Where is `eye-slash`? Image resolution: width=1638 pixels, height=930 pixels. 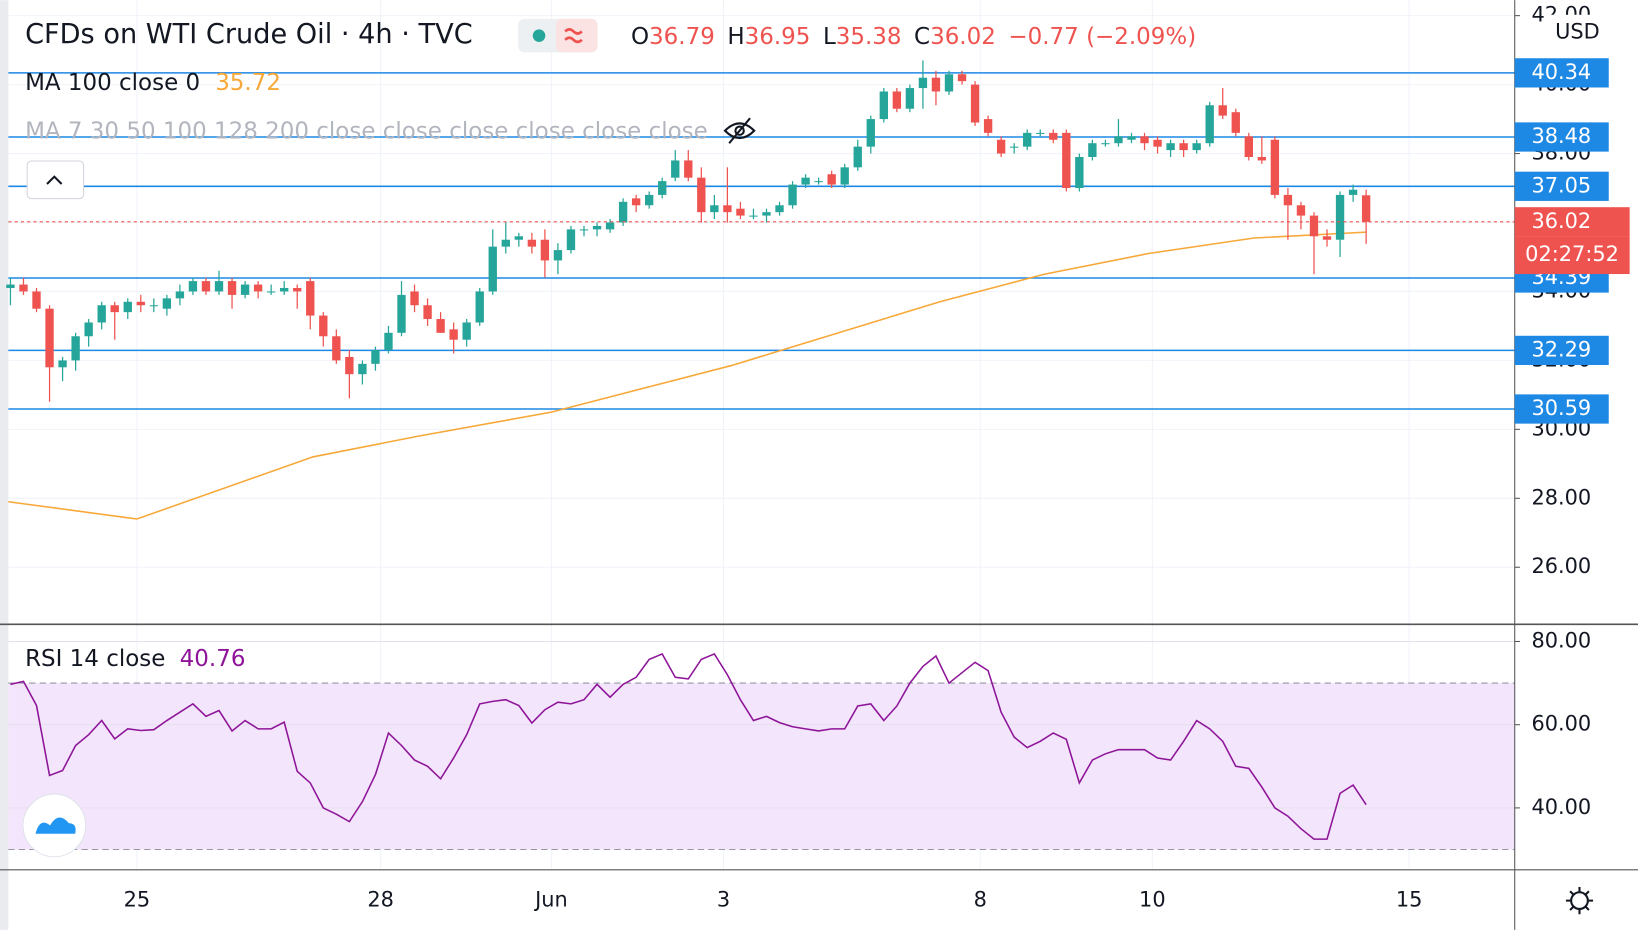
eye-slash is located at coordinates (739, 130).